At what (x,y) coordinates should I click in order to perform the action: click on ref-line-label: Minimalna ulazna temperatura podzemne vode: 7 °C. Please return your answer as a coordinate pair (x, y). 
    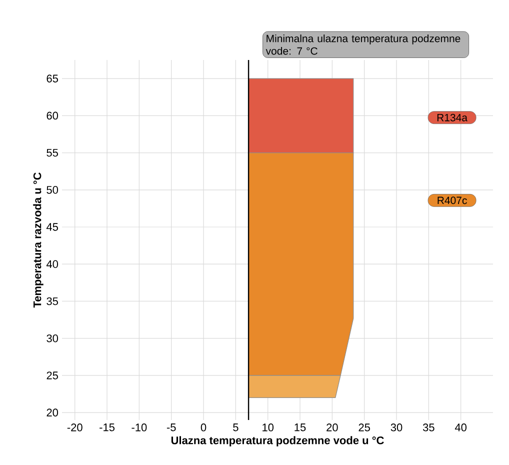
    Looking at the image, I should click on (363, 44).